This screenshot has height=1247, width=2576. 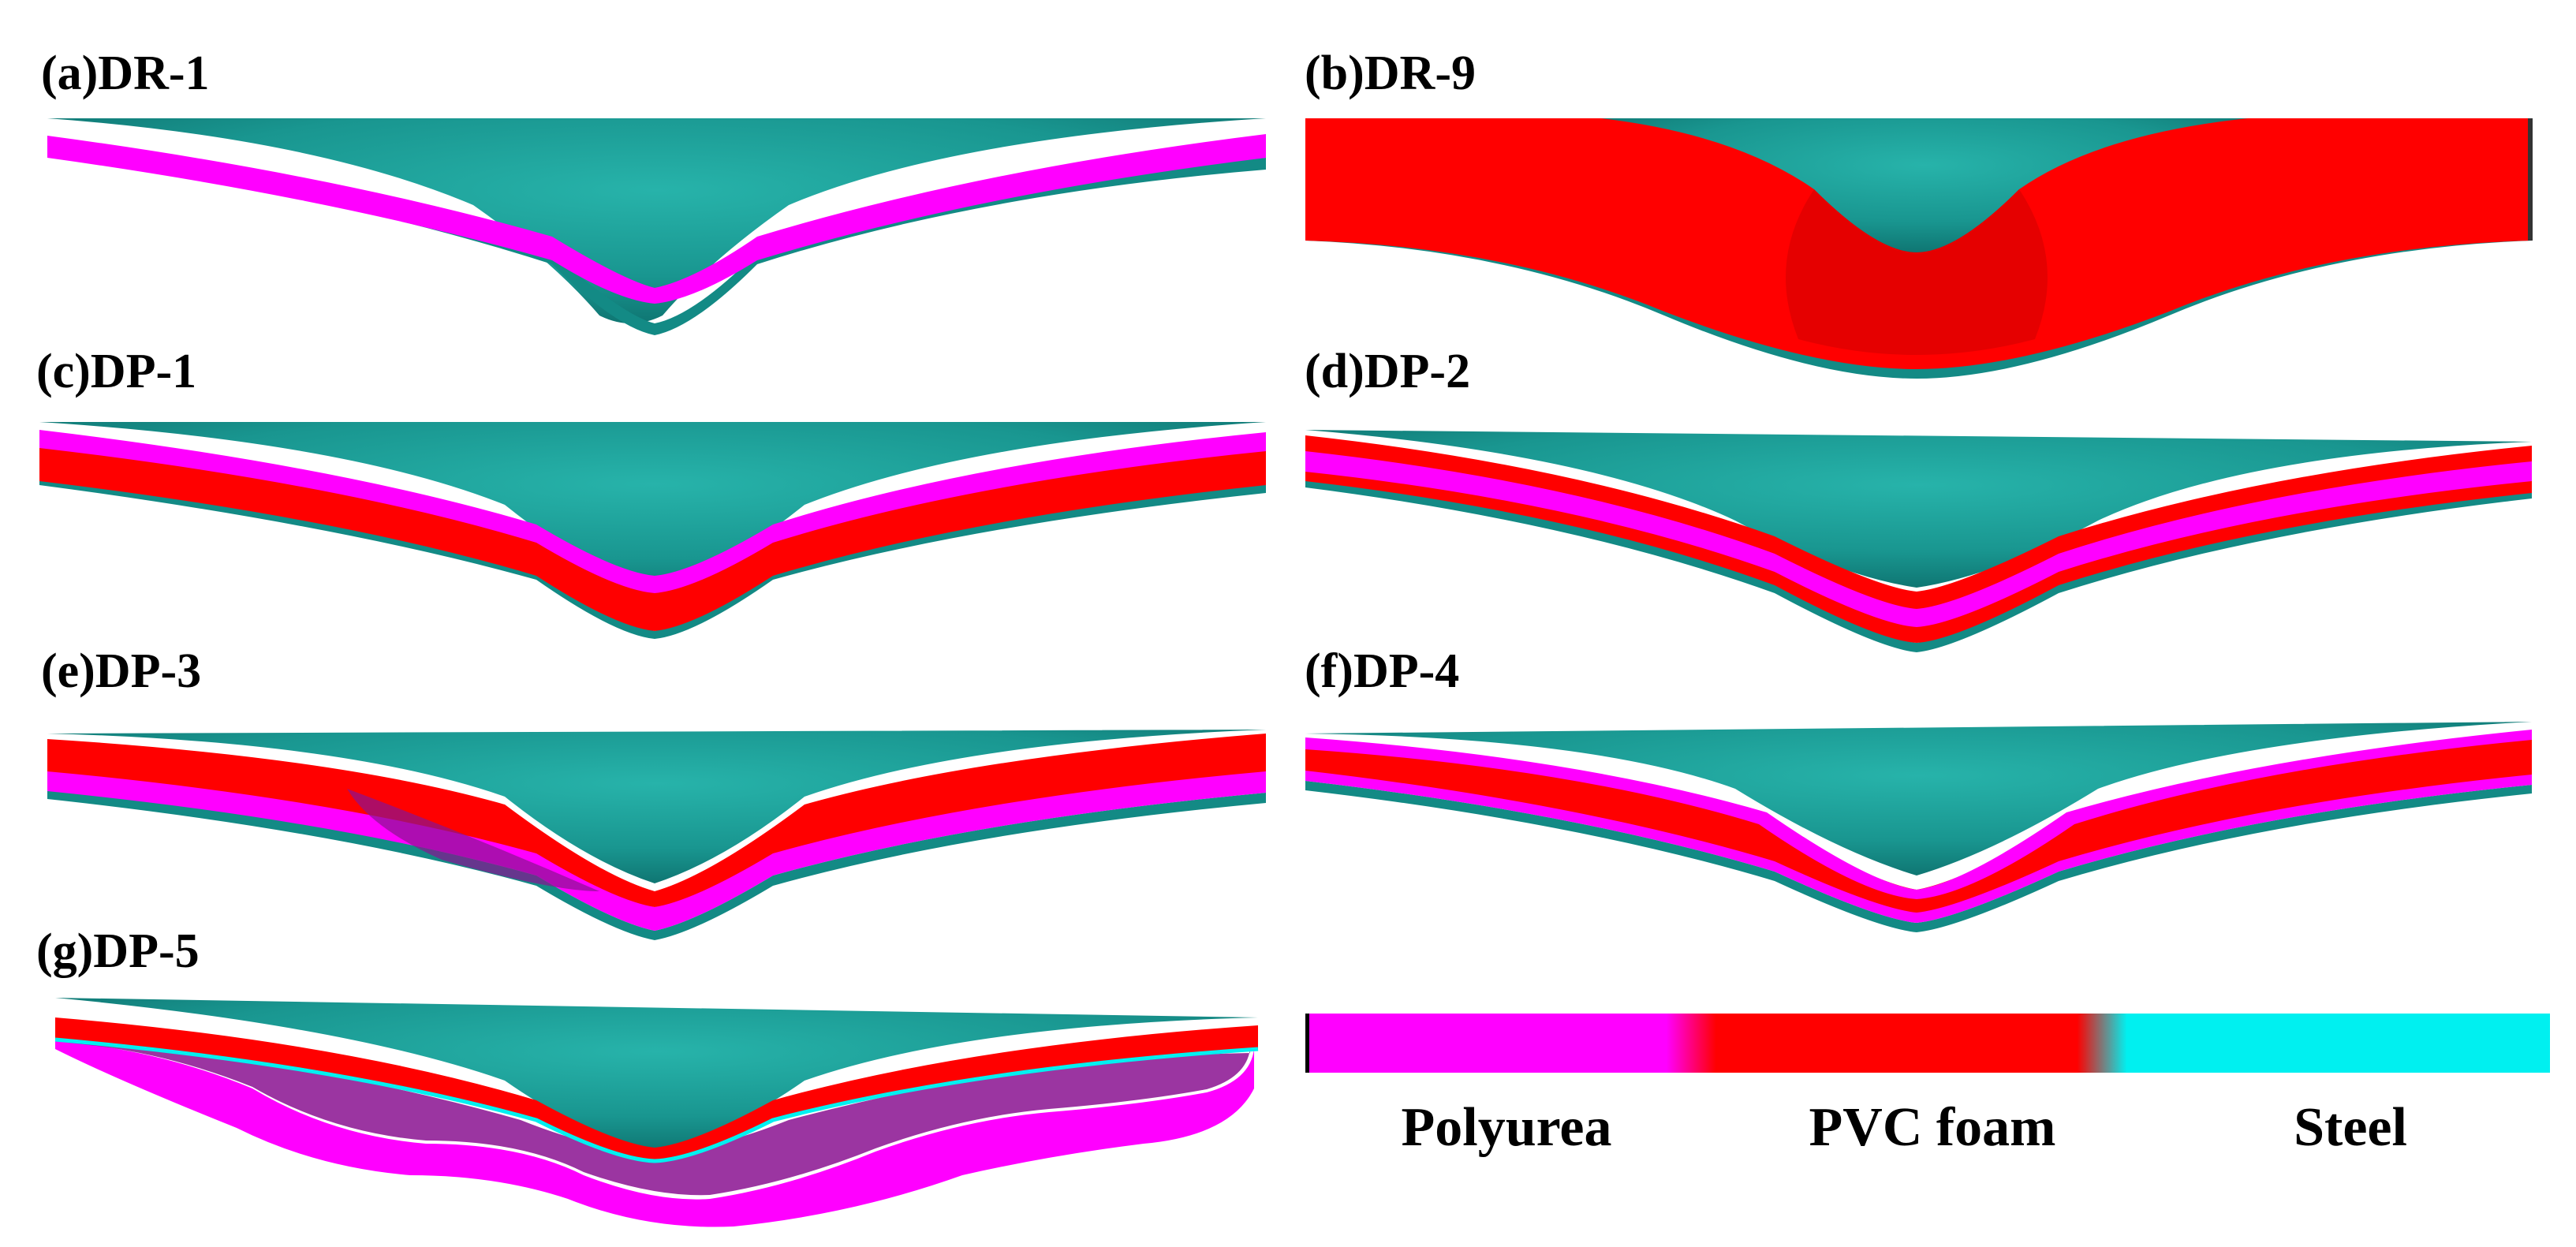 I want to click on panel-f-plate, so click(x=1918, y=827).